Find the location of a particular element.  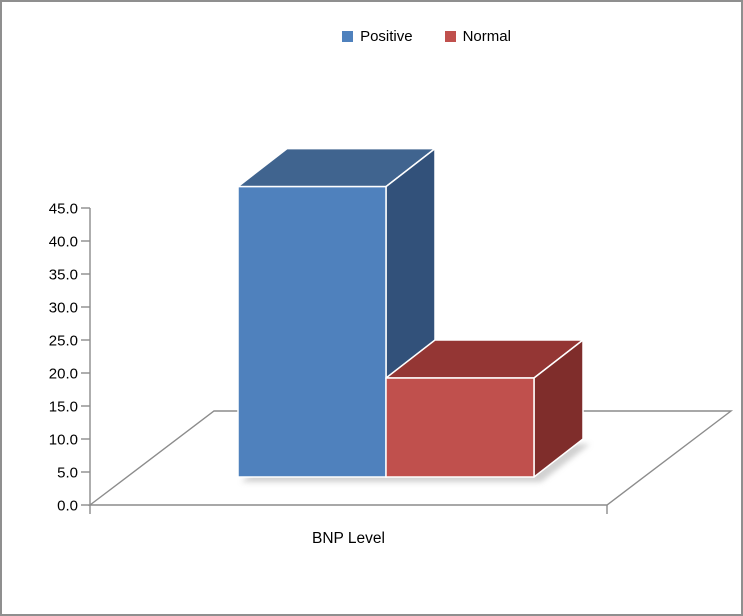

y-tick-label: 10.0 is located at coordinates (63, 440).